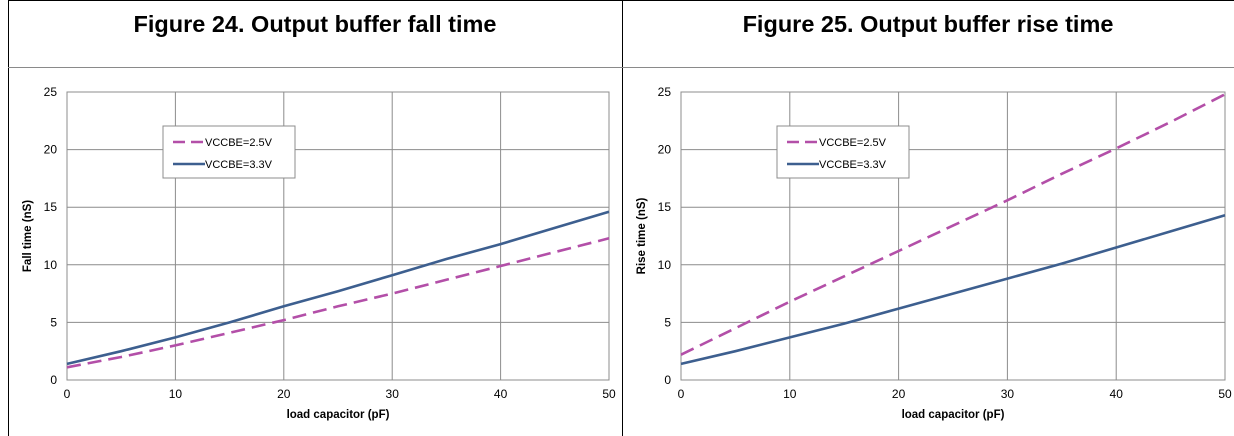  What do you see at coordinates (622, 218) in the screenshot?
I see `table-mid-border` at bounding box center [622, 218].